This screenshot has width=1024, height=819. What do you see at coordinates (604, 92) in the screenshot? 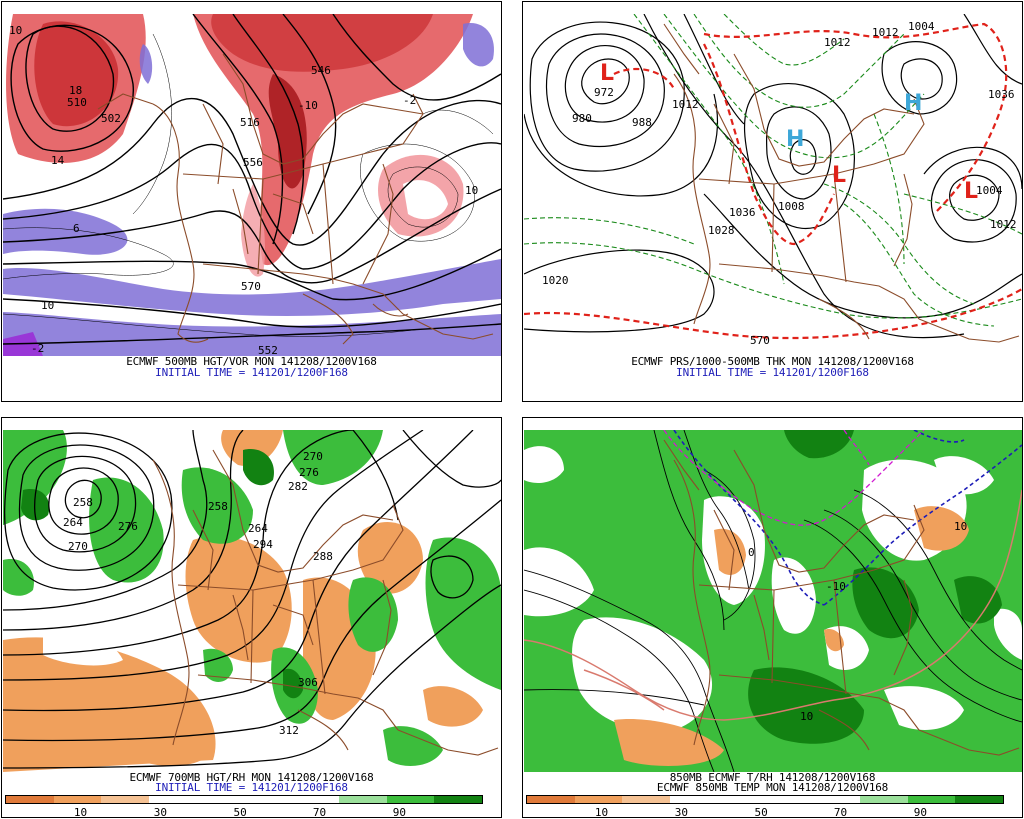
I see `contour-label: 972` at bounding box center [604, 92].